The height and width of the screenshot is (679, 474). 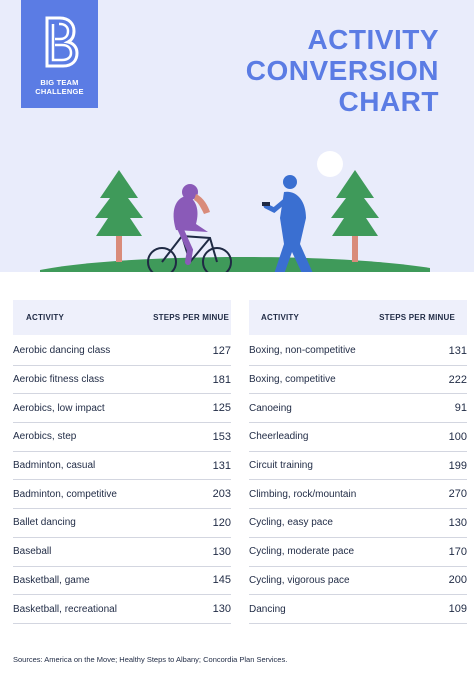 What do you see at coordinates (45, 437) in the screenshot?
I see `activity-name: Aerobics, step` at bounding box center [45, 437].